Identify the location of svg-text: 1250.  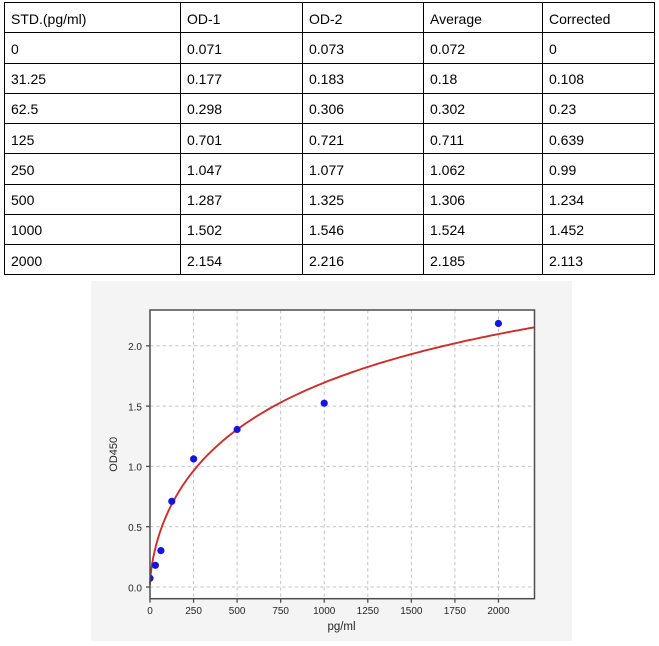
(368, 611).